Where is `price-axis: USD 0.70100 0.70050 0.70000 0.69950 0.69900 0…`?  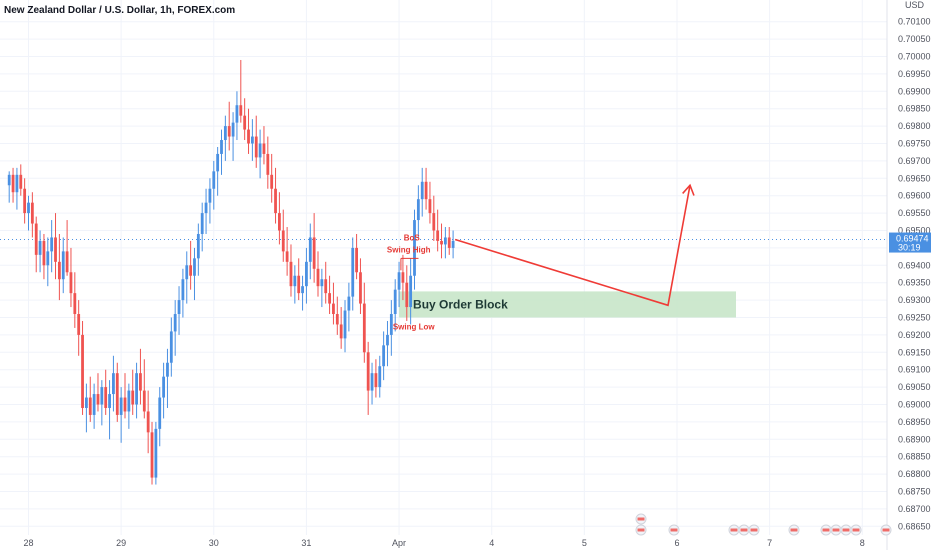
price-axis: USD 0.70100 0.70050 0.70000 0.69950 0.69900 0… is located at coordinates (908, 275).